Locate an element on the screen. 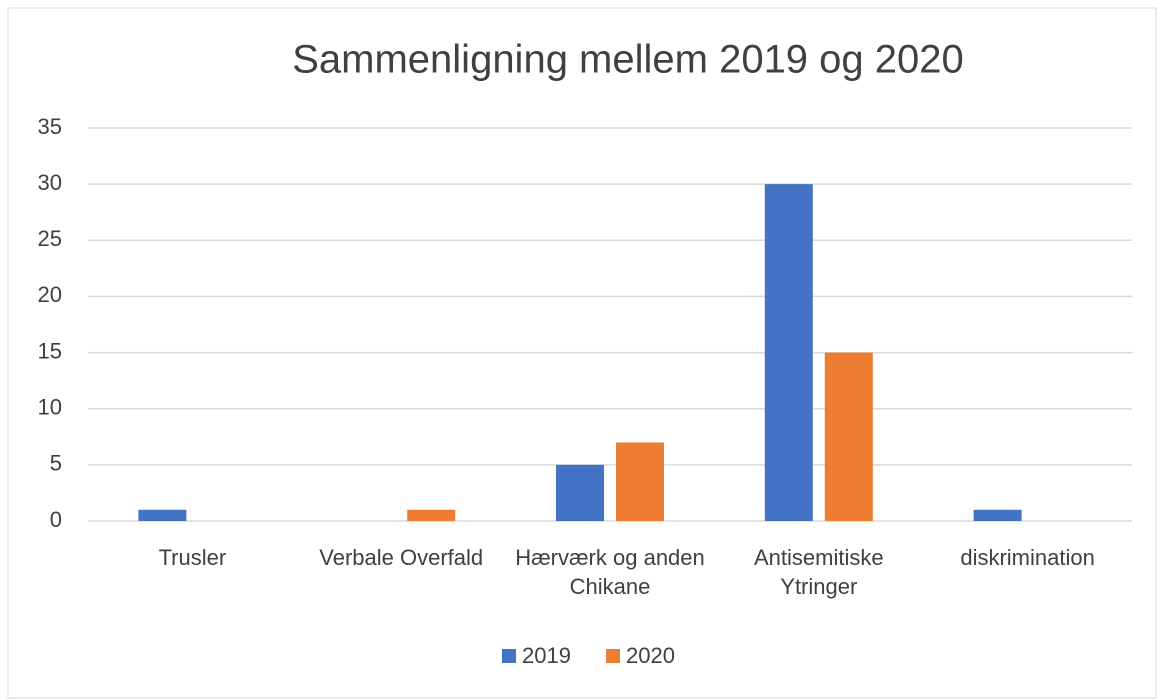  y-tick-label: 25 is located at coordinates (50, 238).